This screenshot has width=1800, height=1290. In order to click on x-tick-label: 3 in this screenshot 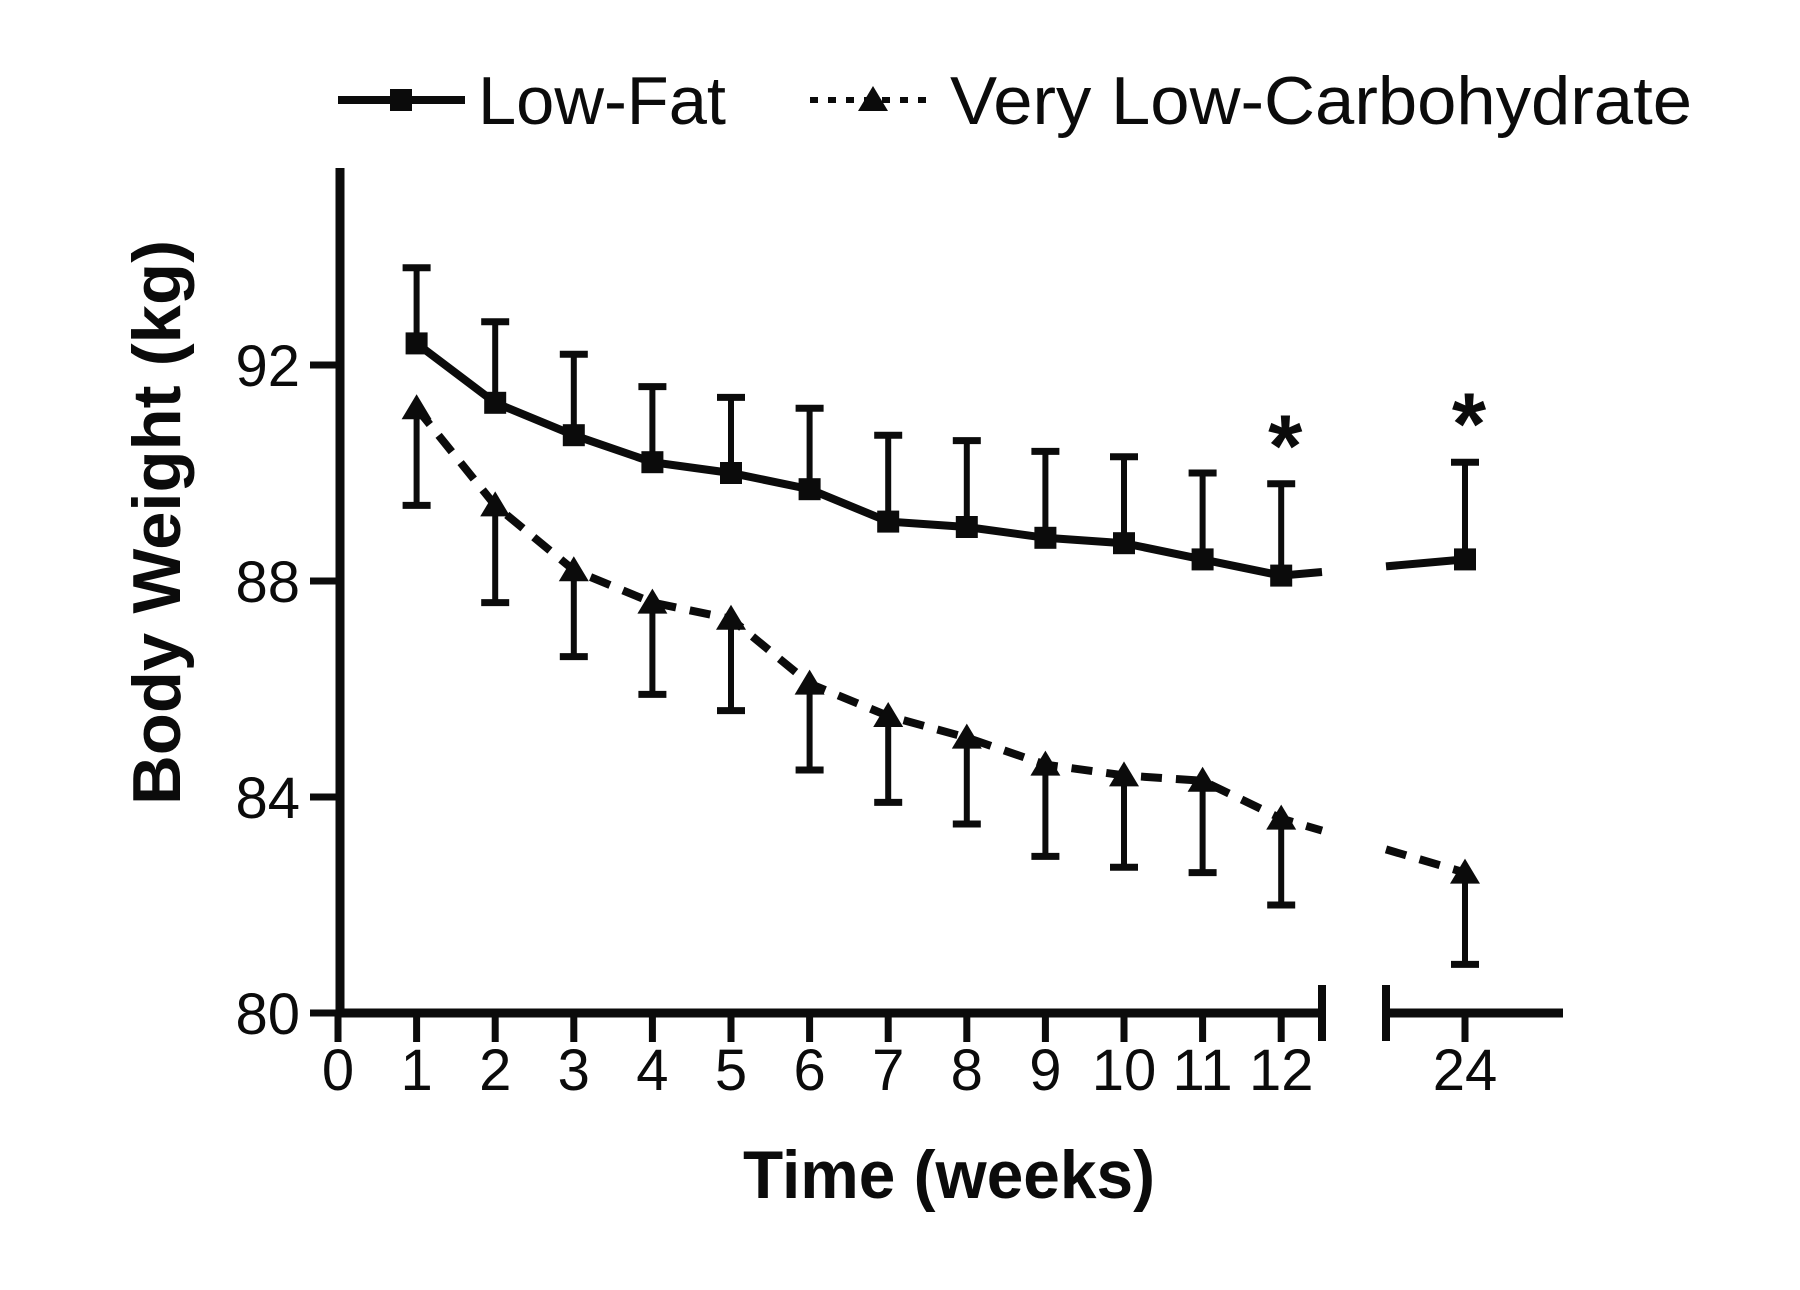, I will do `click(574, 1070)`.